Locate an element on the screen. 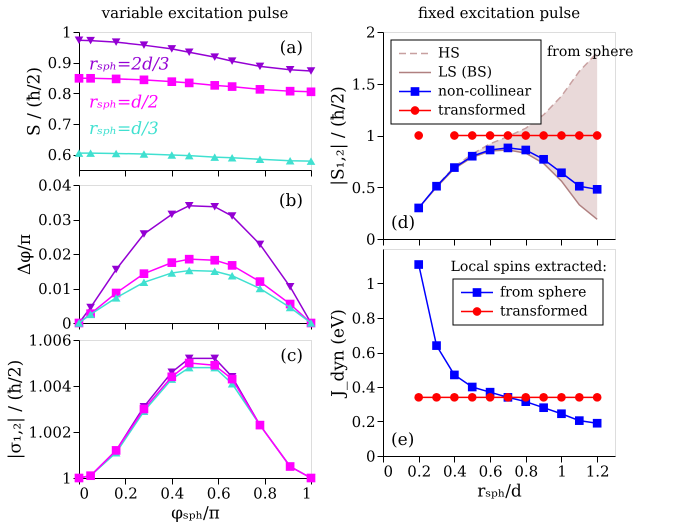  y-axis-title: |σ₁,₂| / (ħ/2) is located at coordinates (16, 410).